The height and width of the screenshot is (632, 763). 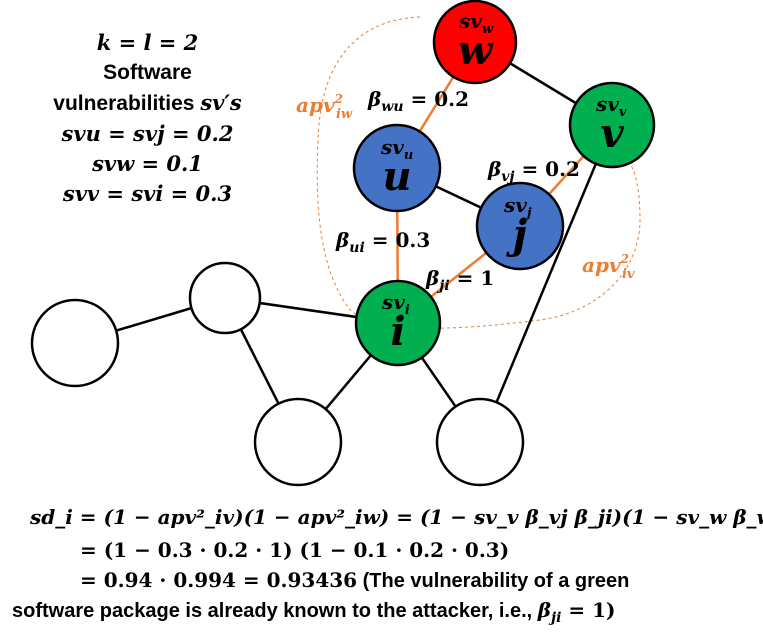 I want to click on formula-4-tail: = 1), so click(x=588, y=610).